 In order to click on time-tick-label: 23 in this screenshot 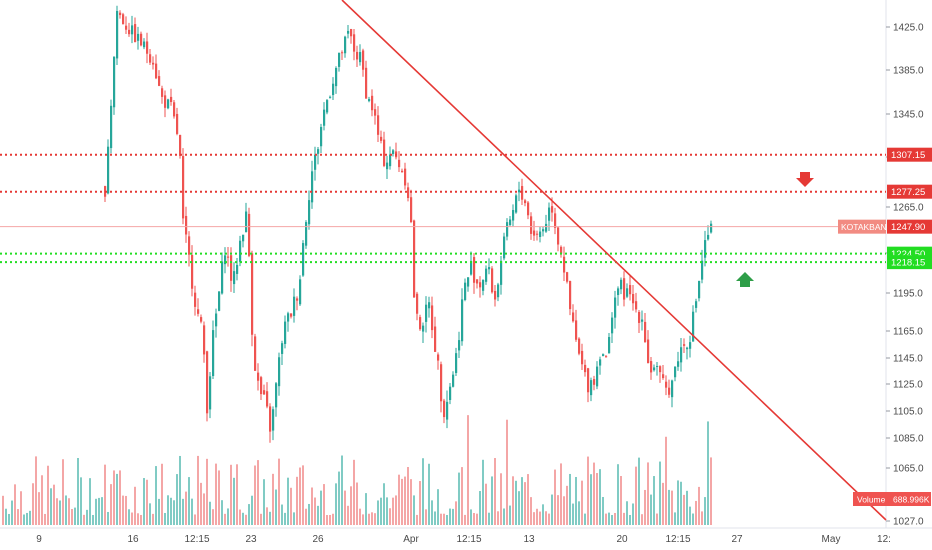, I will do `click(251, 539)`.